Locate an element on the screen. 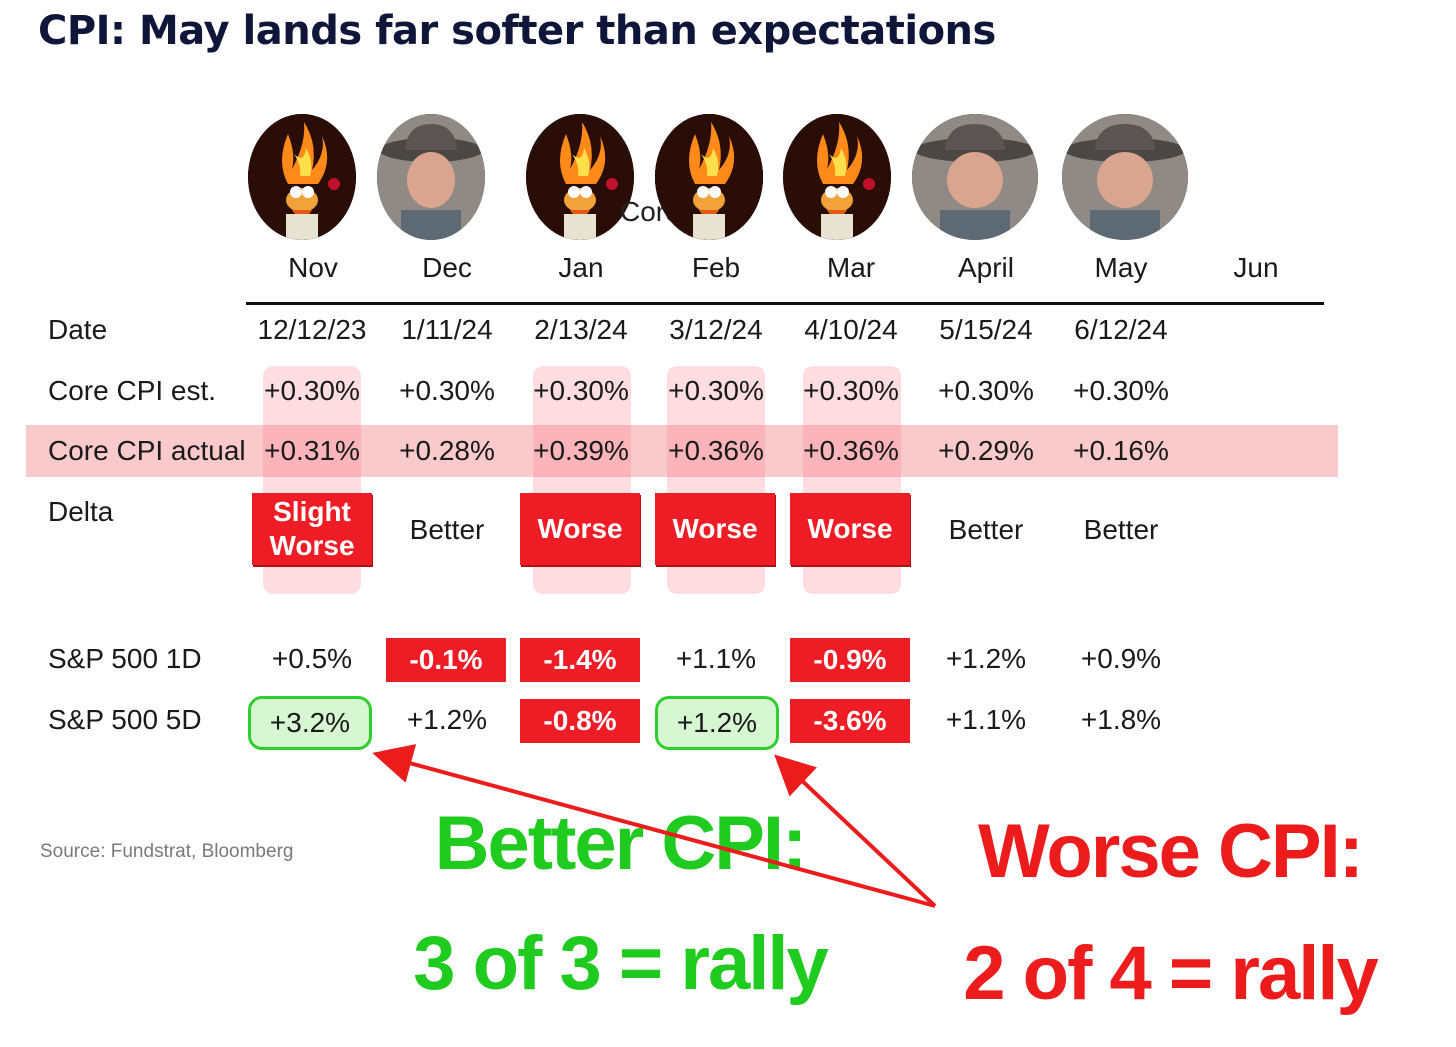 The image size is (1456, 1047). date-cell: 6/12/24 is located at coordinates (1121, 329).